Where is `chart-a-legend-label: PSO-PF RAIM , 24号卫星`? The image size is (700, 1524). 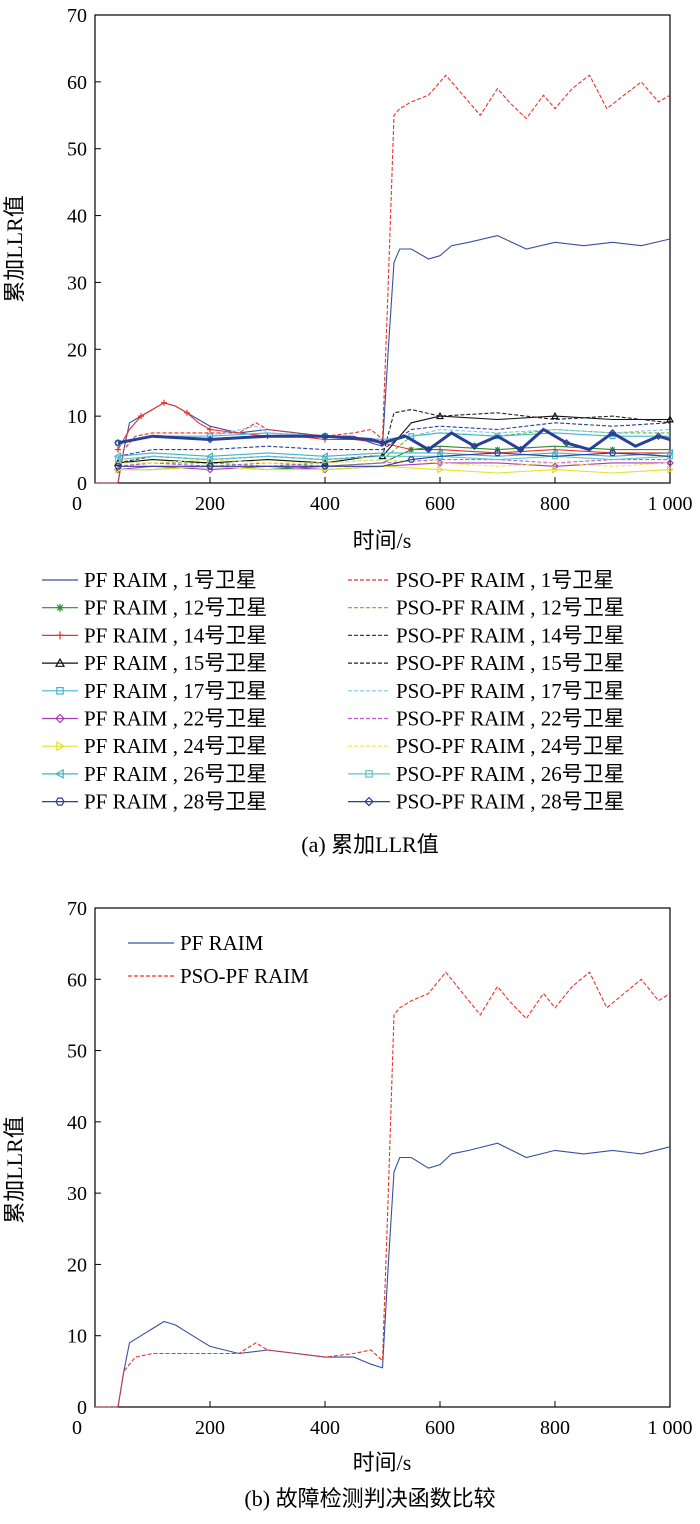
chart-a-legend-label: PSO-PF RAIM , 24号卫星 is located at coordinates (510, 746).